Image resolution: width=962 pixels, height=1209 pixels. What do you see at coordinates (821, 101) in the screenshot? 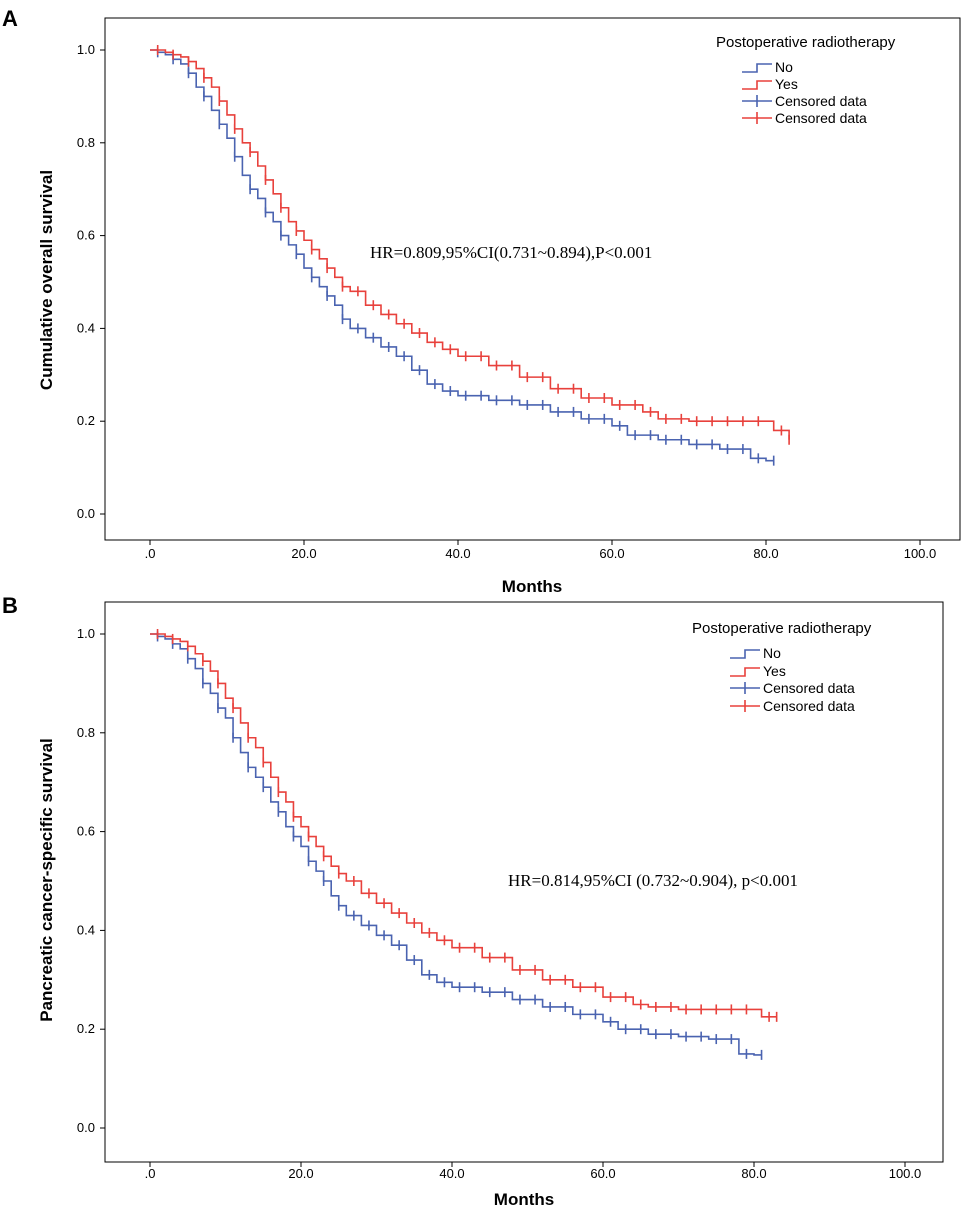
I see `panel-a-legend-censor-no-label: Censored data` at bounding box center [821, 101].